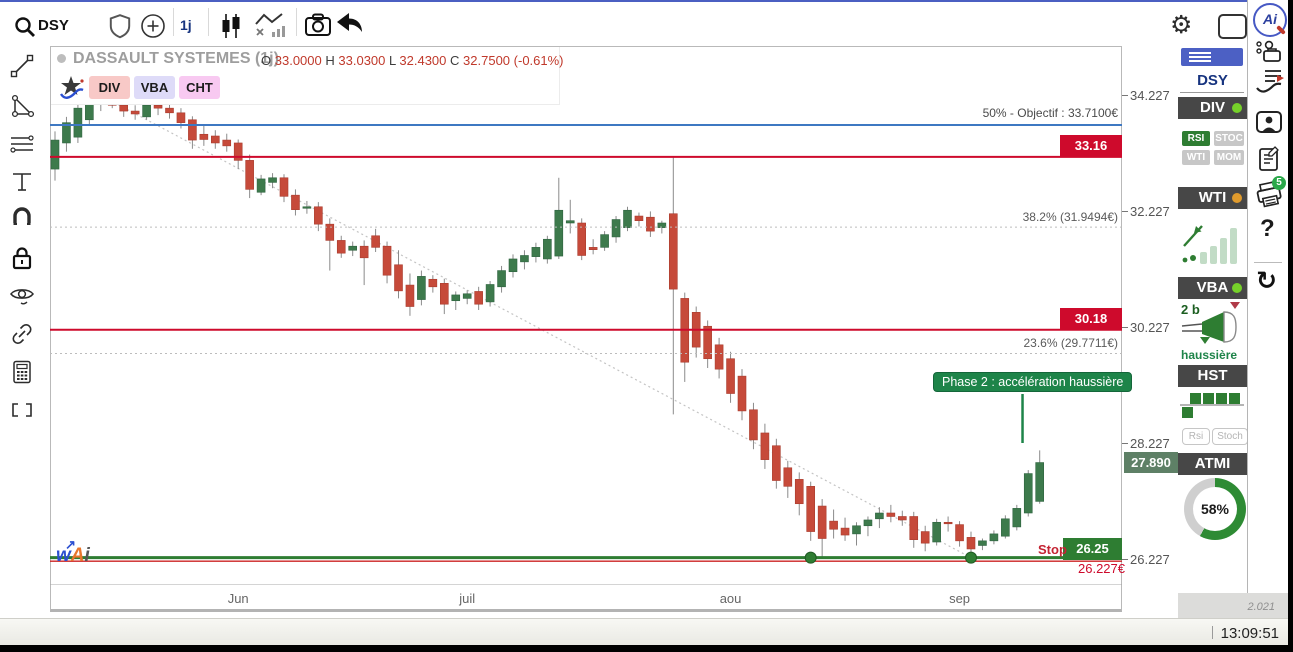  What do you see at coordinates (22, 410) in the screenshot?
I see `measure-brackets-tool-icon` at bounding box center [22, 410].